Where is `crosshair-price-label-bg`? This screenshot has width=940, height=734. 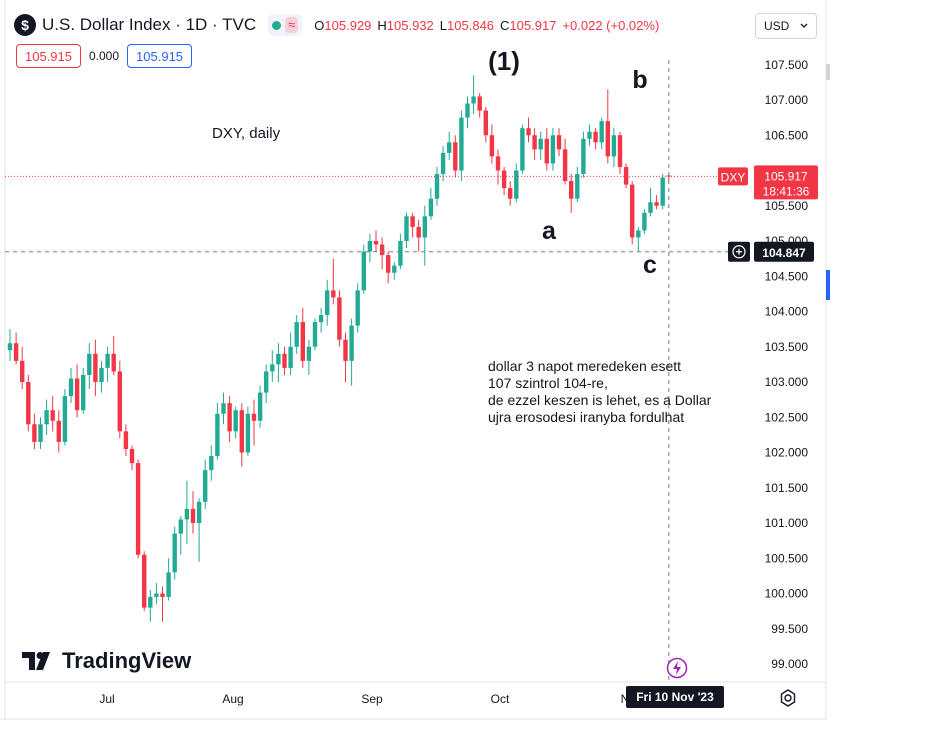 crosshair-price-label-bg is located at coordinates (784, 251).